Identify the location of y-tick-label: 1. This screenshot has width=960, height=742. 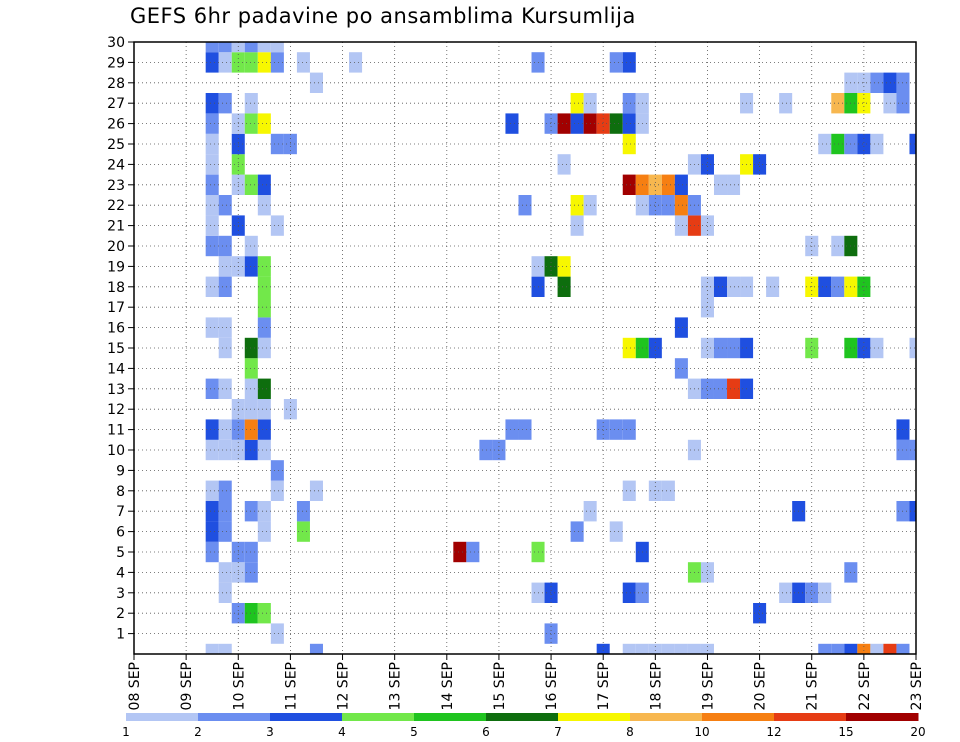
(120, 635).